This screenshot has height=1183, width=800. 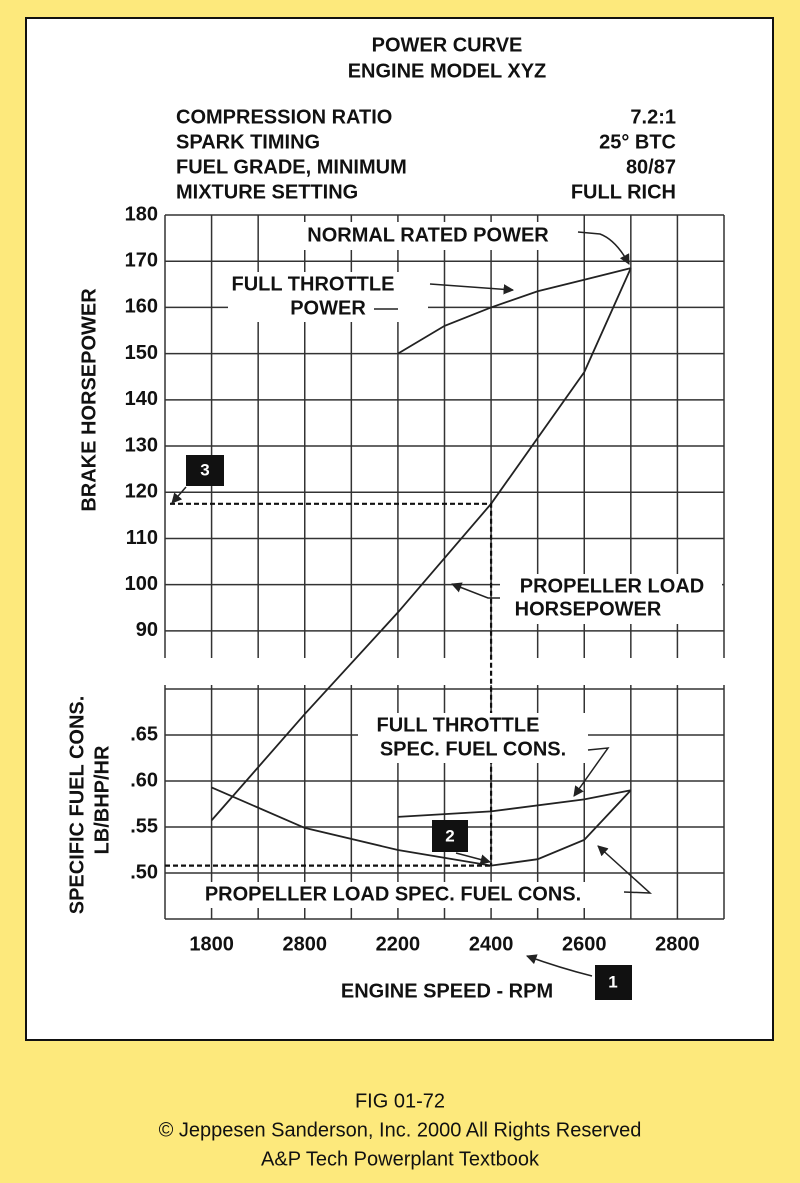 What do you see at coordinates (291, 167) in the screenshot?
I see `spec-name: FUEL GRADE, MINIMUM` at bounding box center [291, 167].